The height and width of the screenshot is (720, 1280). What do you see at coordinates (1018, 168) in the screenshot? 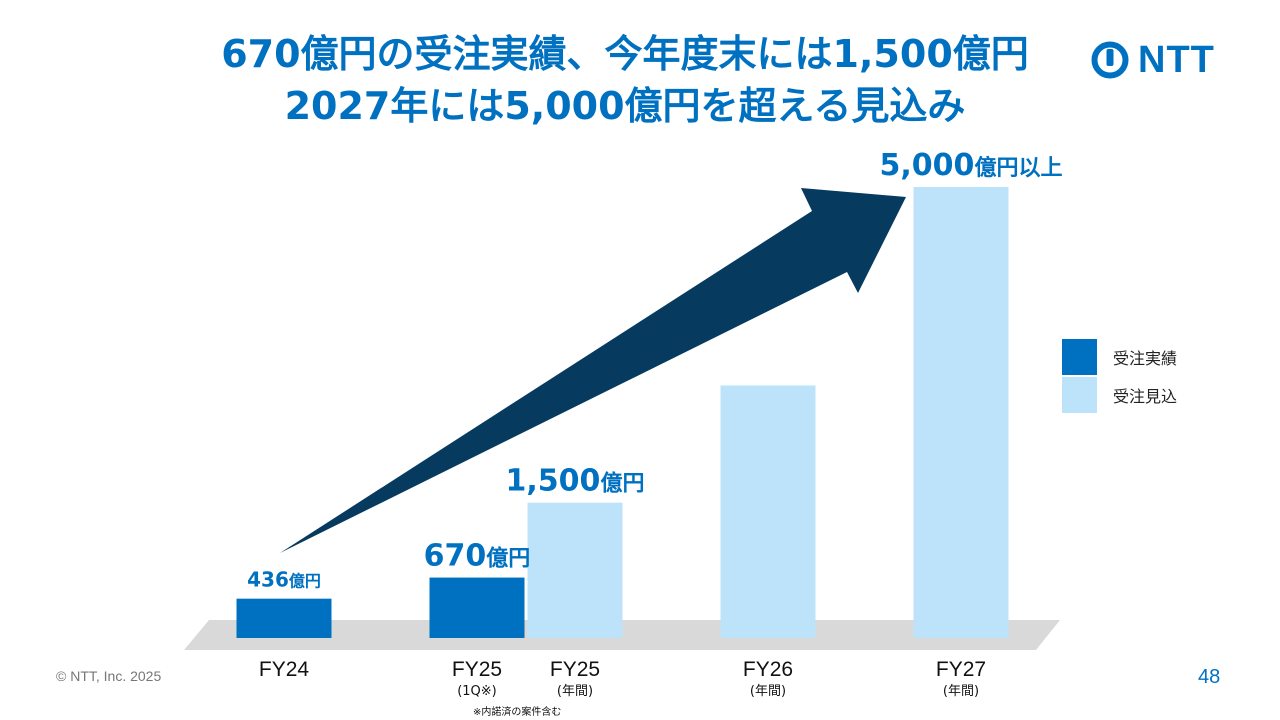
I see `bar-value-unit-5: 億円以上` at bounding box center [1018, 168].